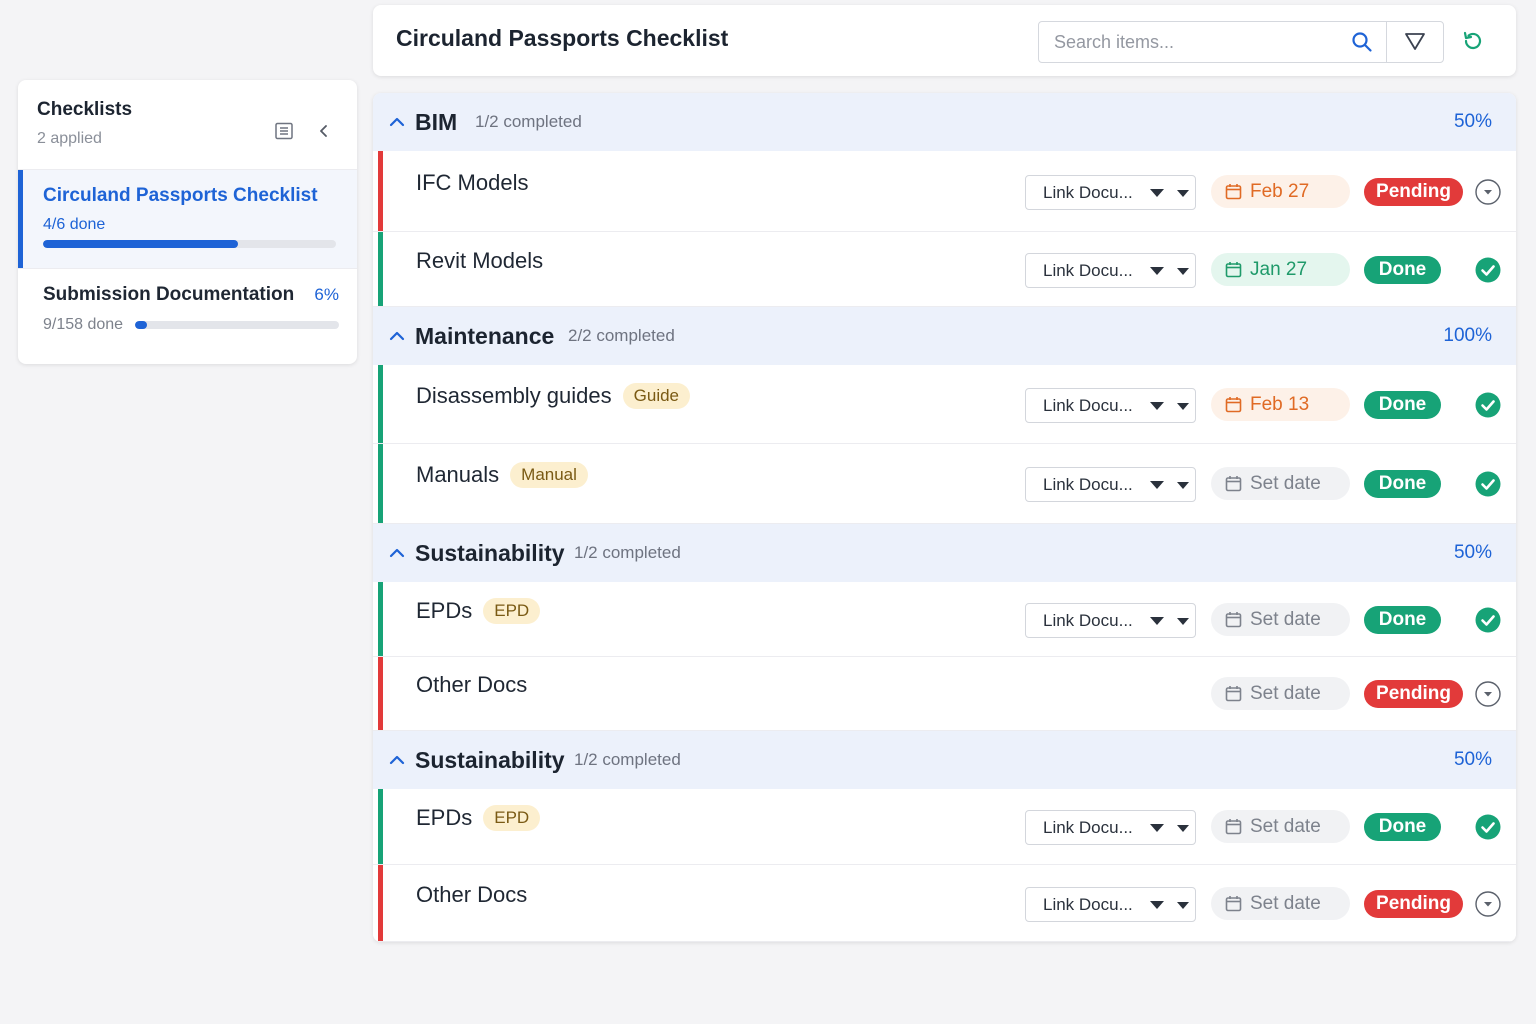  I want to click on group-header: Maintenance 2/2 completed 100%, so click(944, 336).